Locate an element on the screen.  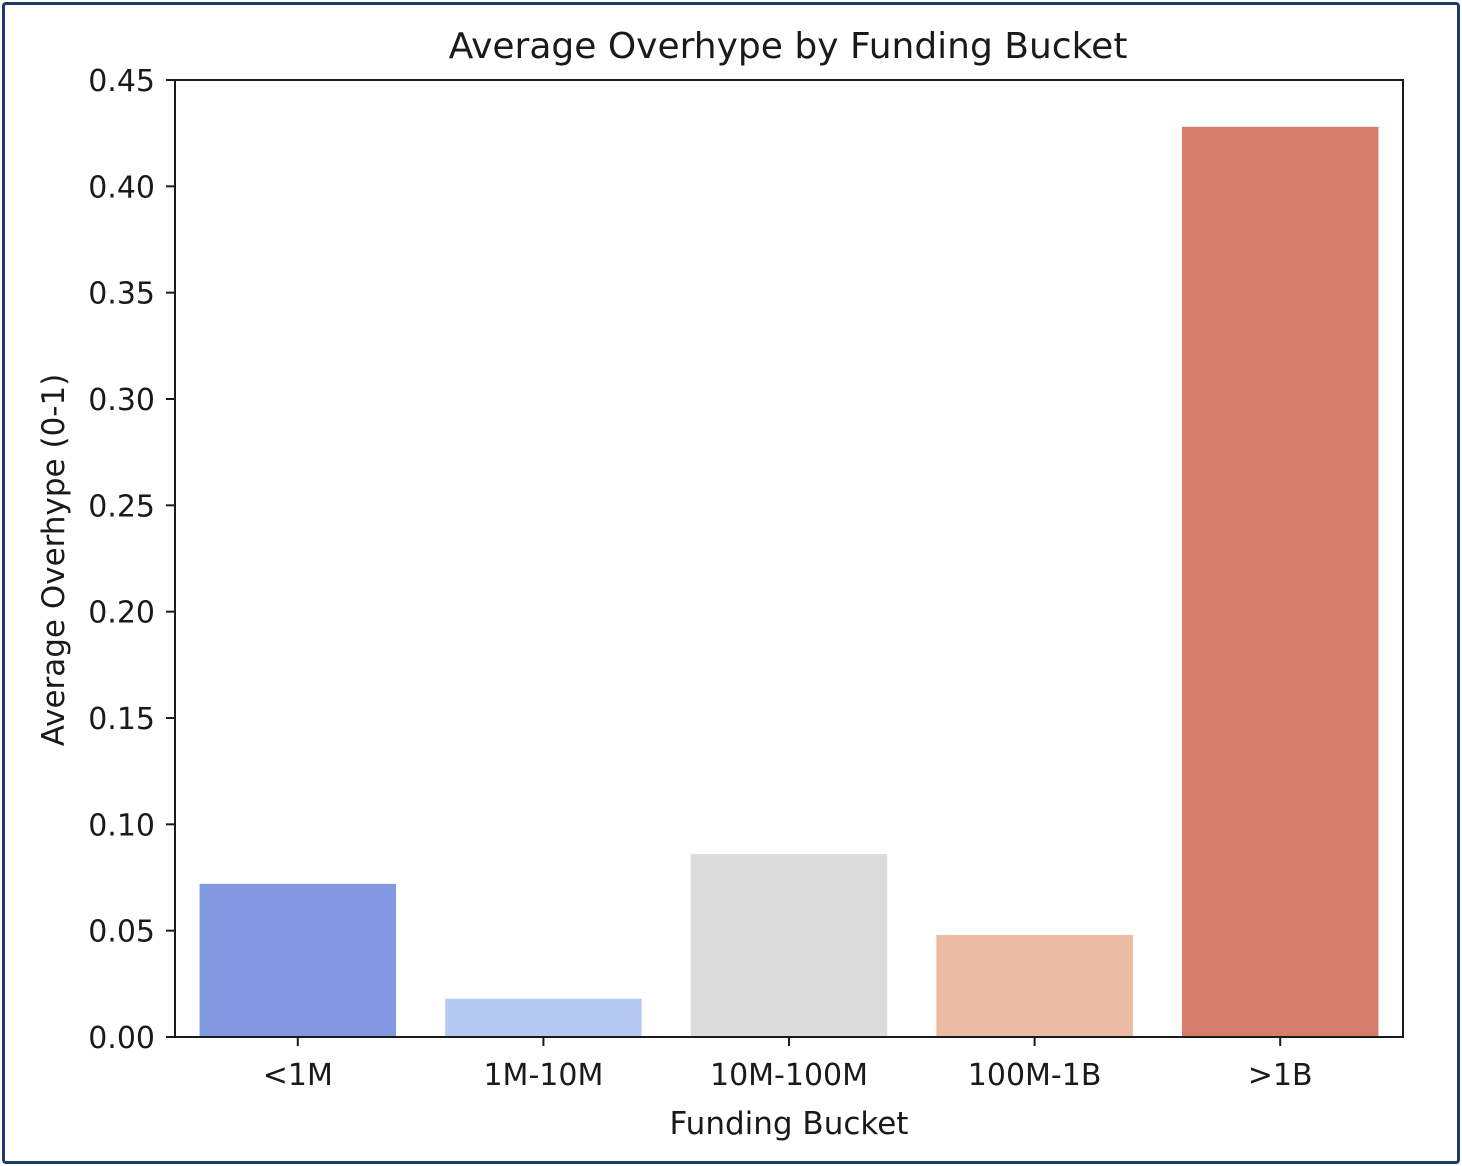
y-tick-label-6: 0.25 is located at coordinates (121, 506).